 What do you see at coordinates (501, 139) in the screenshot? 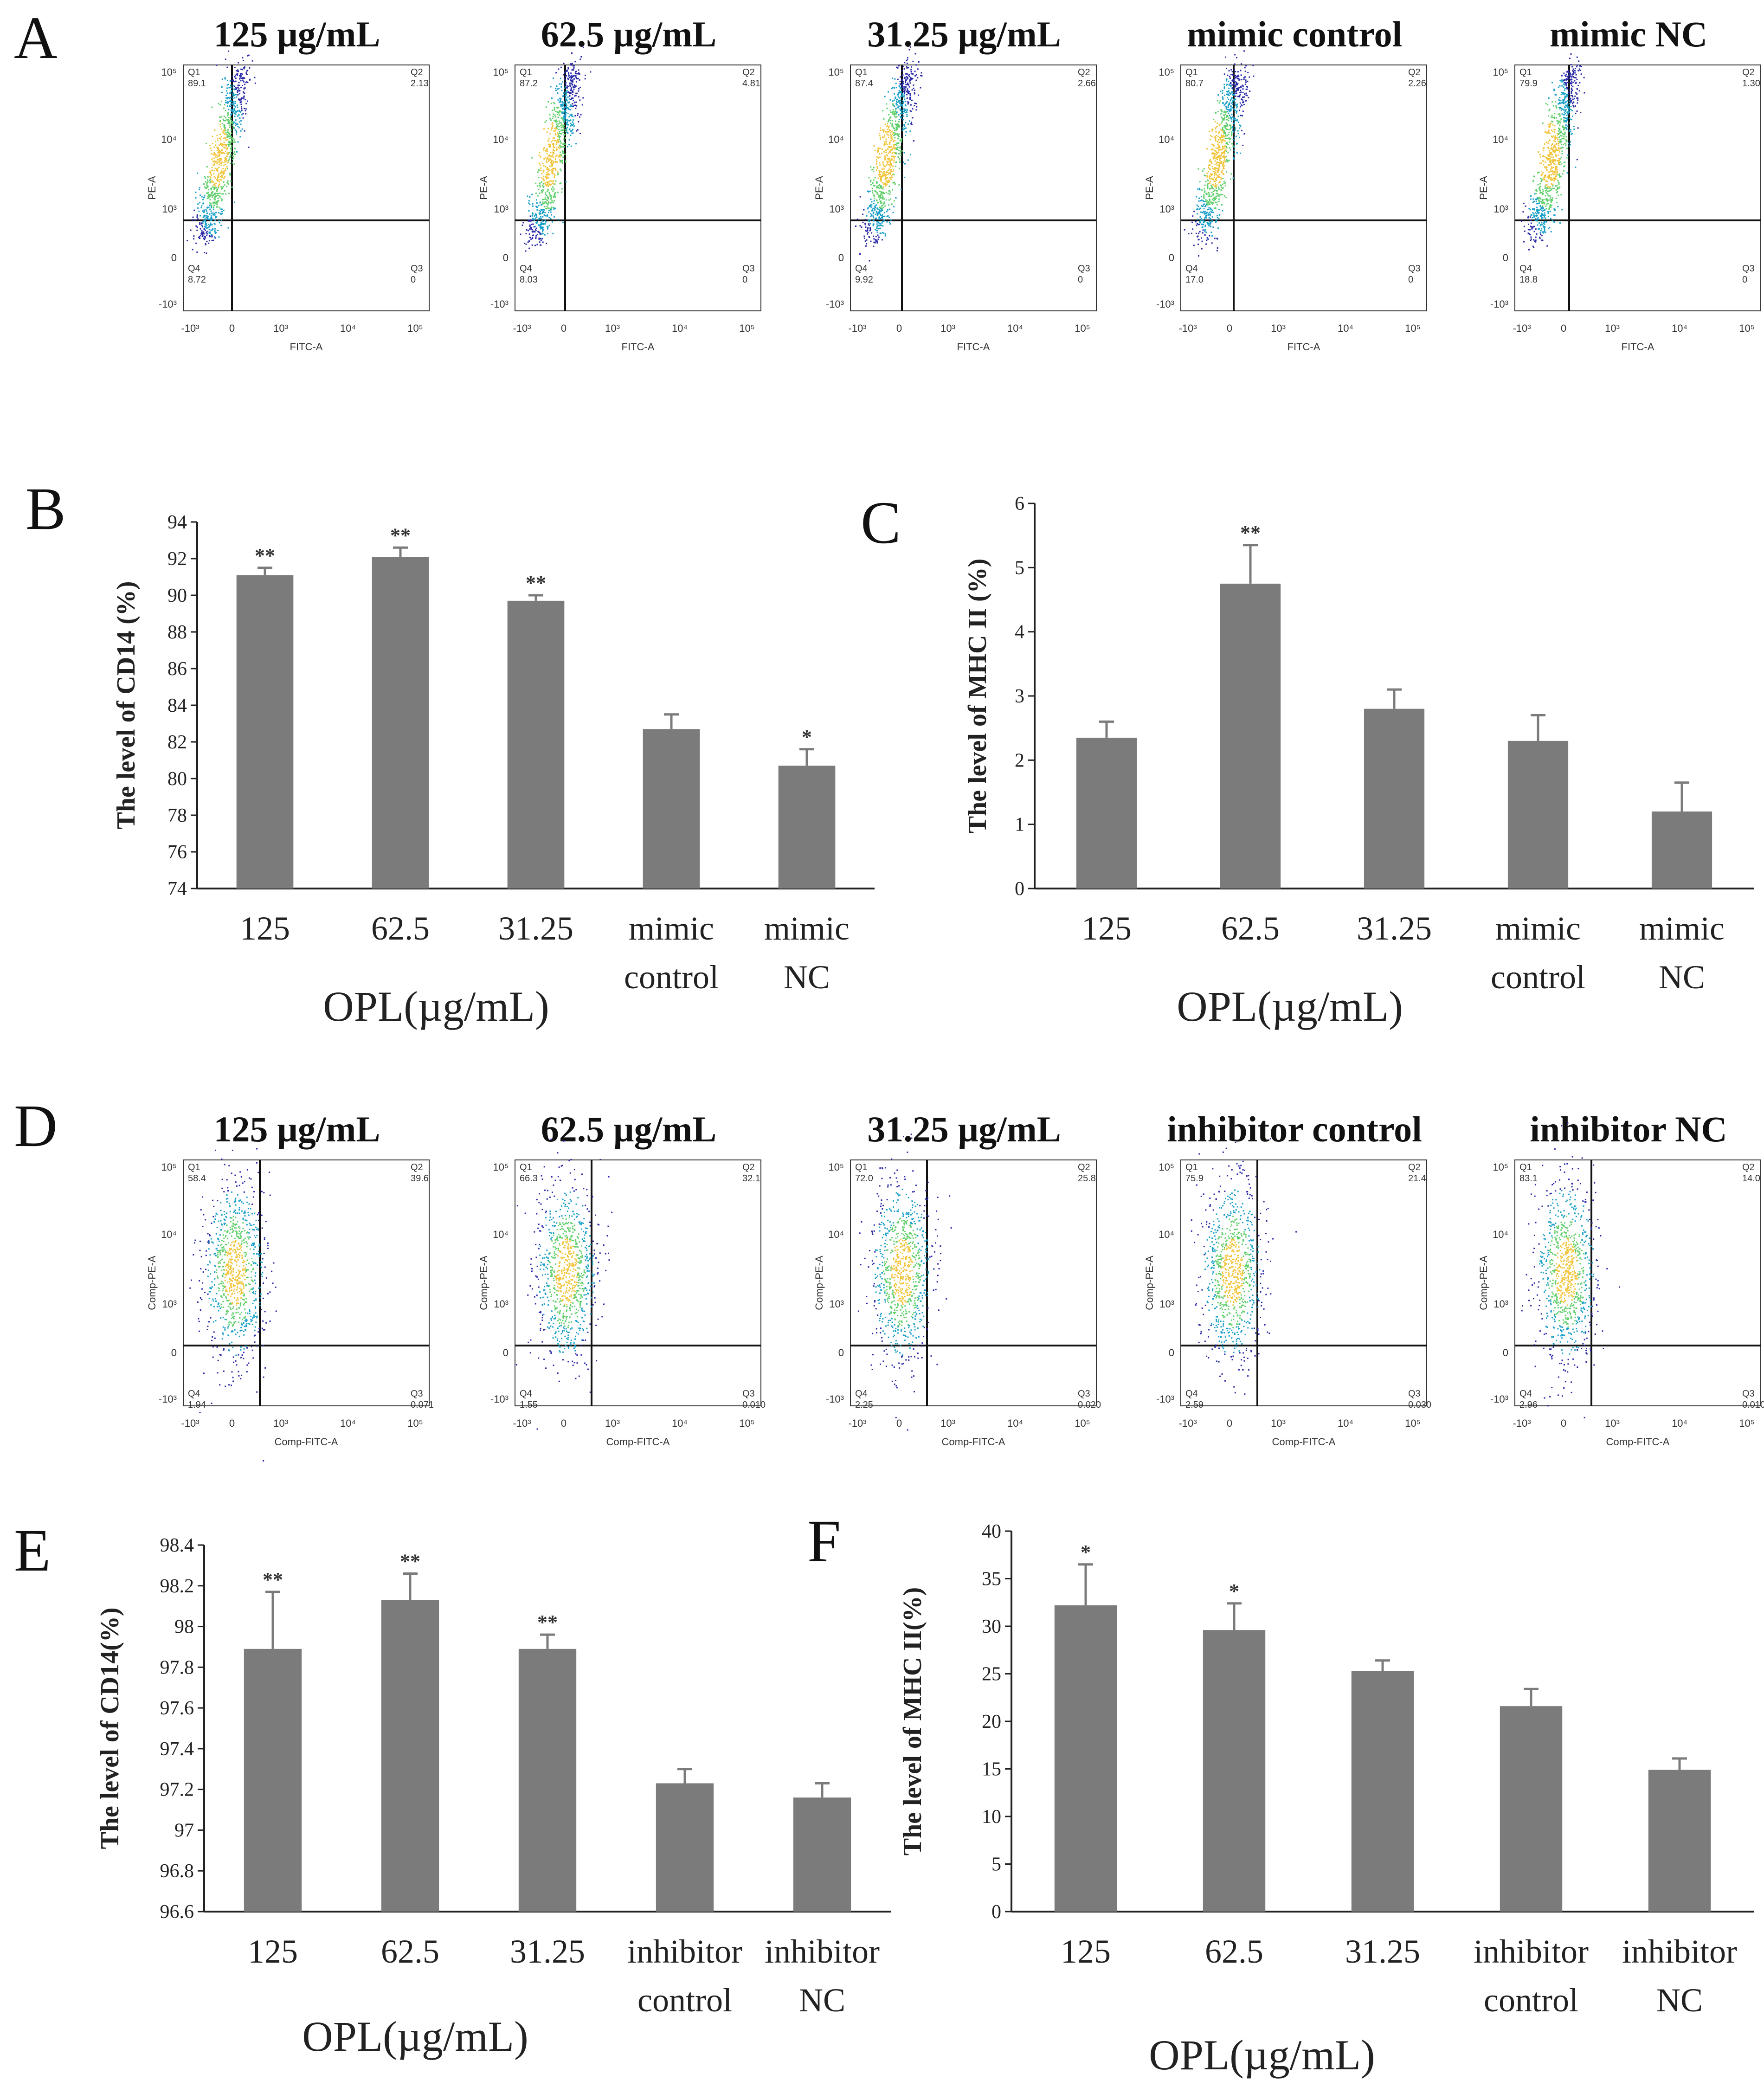
I see `y-tick-label: 10⁴` at bounding box center [501, 139].